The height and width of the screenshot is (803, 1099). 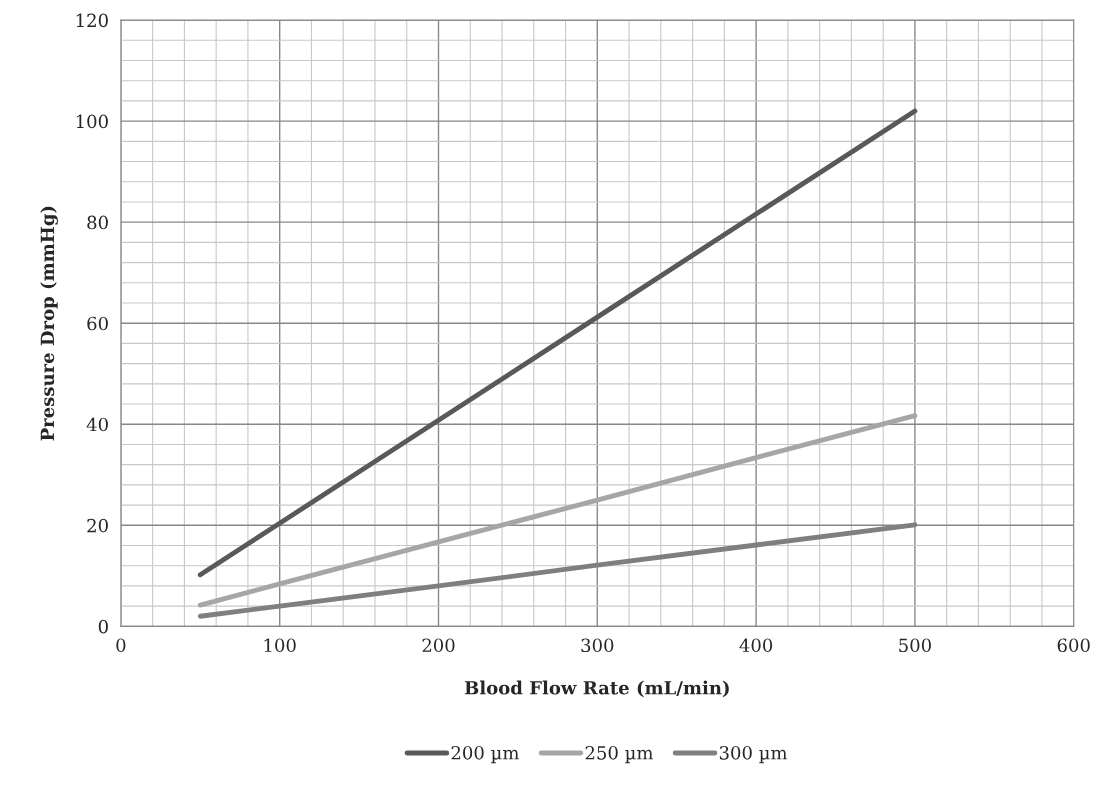 I want to click on y-tick-label: 100, so click(x=92, y=121).